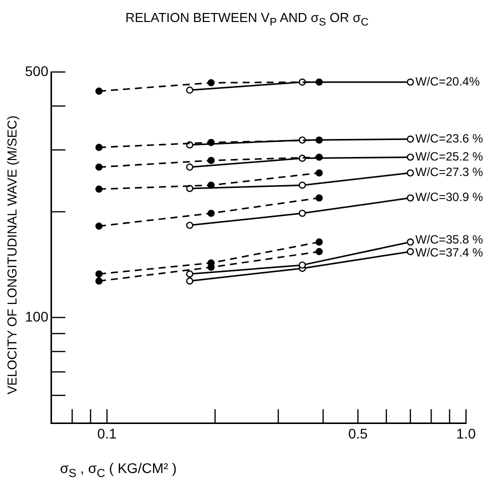 The width and height of the screenshot is (494, 484). I want to click on series-label: W/C=23.6 %, so click(449, 138).